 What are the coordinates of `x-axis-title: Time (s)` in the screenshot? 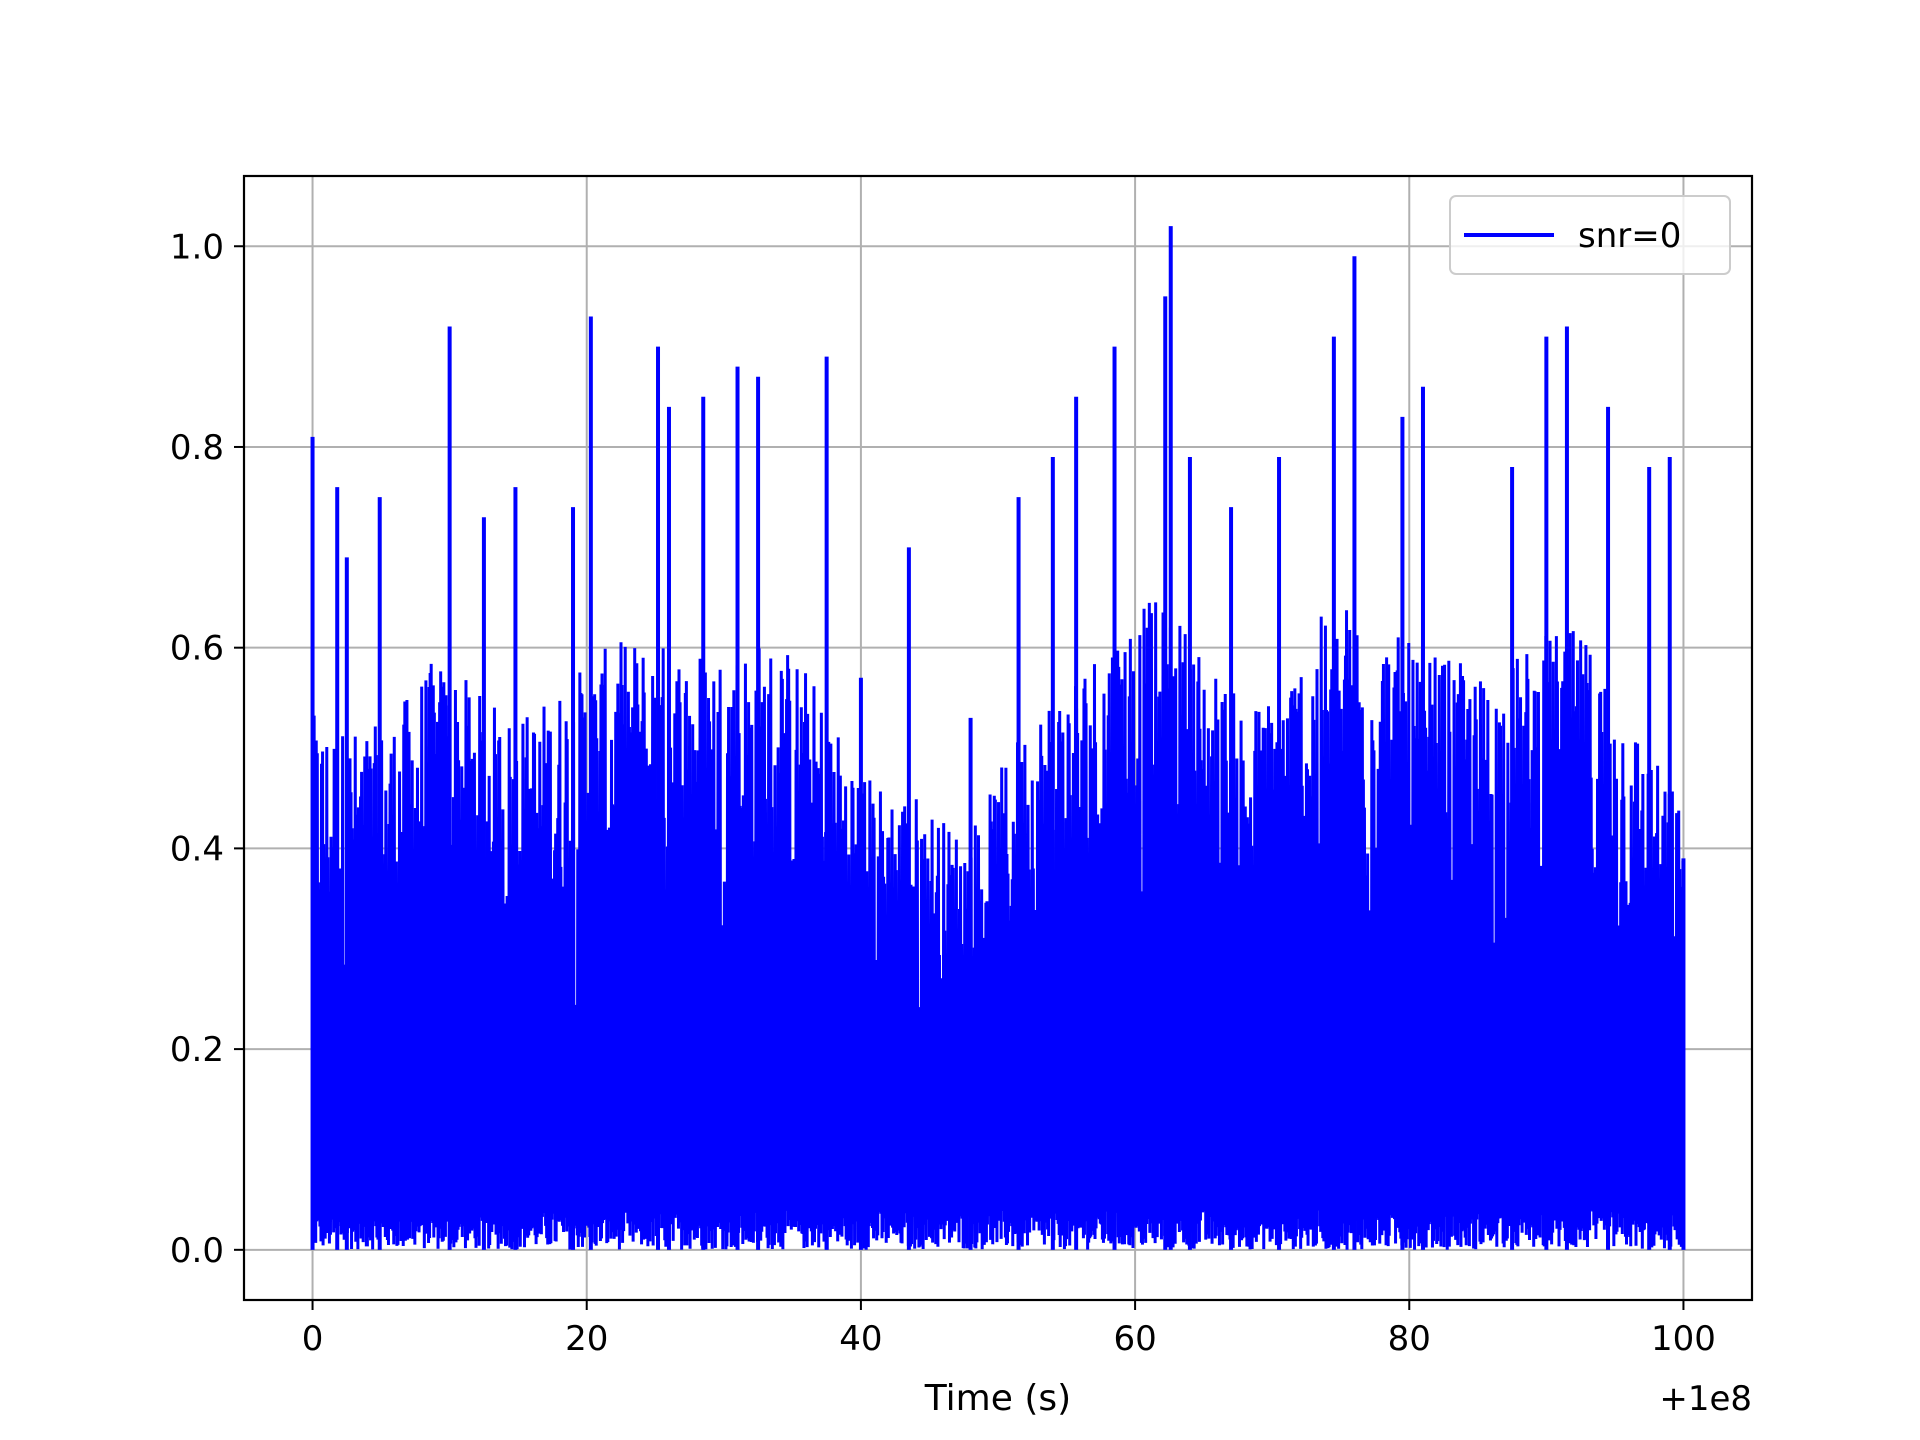 It's located at (997, 1398).